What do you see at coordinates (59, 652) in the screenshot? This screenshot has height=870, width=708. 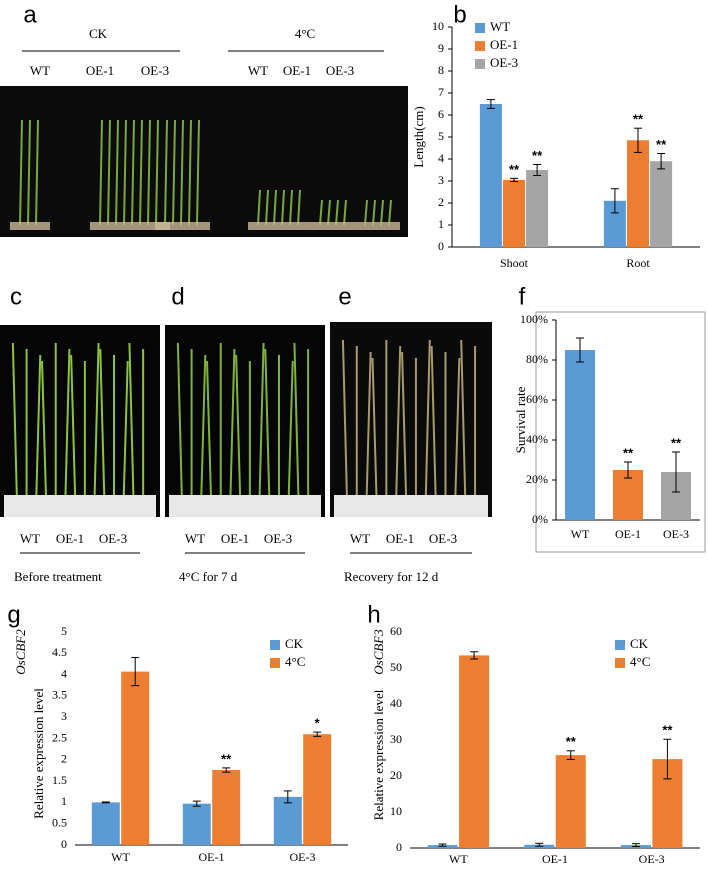 I see `y-tick-label: 4.5` at bounding box center [59, 652].